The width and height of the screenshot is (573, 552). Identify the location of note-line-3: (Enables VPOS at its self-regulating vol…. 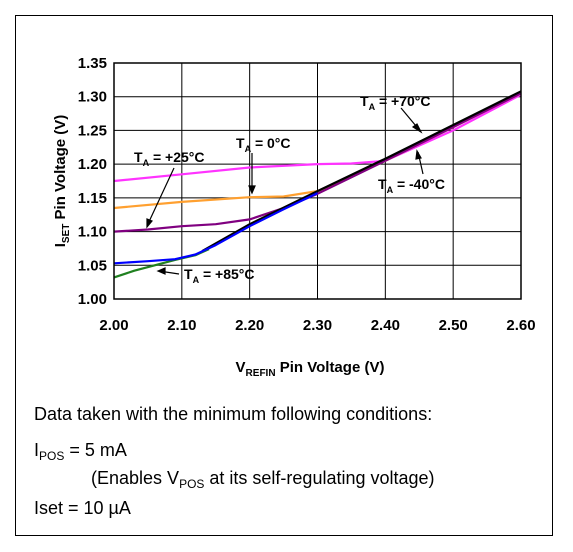
(263, 479).